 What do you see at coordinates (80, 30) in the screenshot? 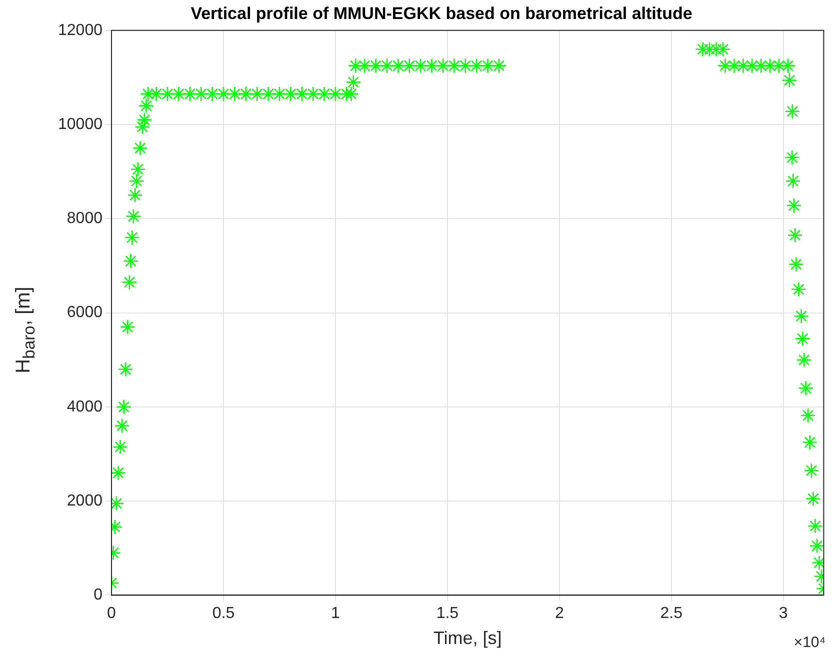
I see `y-tick-label: 12000` at bounding box center [80, 30].